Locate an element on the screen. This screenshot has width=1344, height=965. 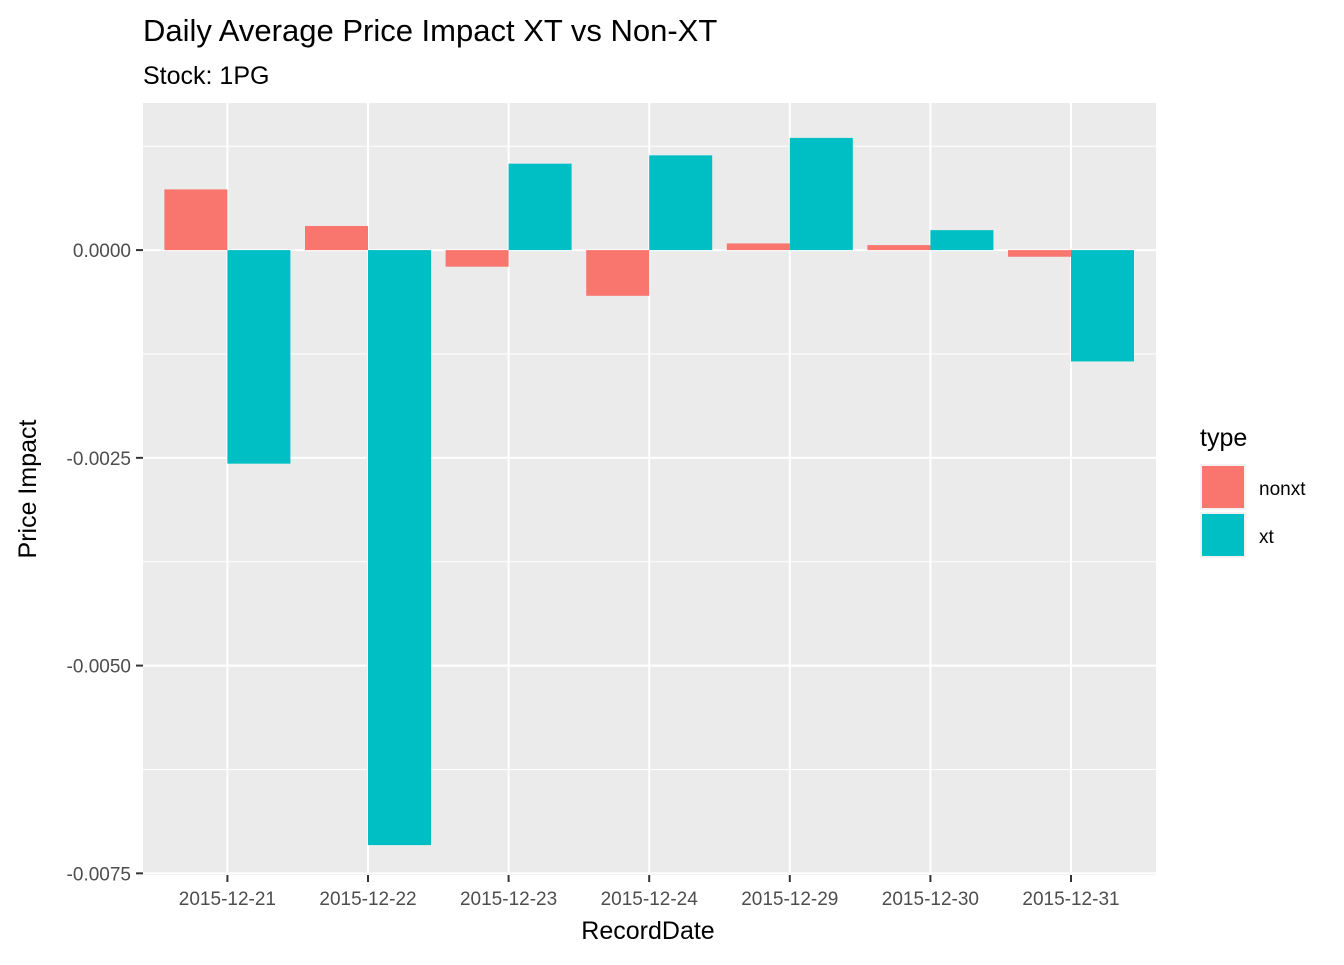
x-tick-label: 2015-12-21 is located at coordinates (227, 899).